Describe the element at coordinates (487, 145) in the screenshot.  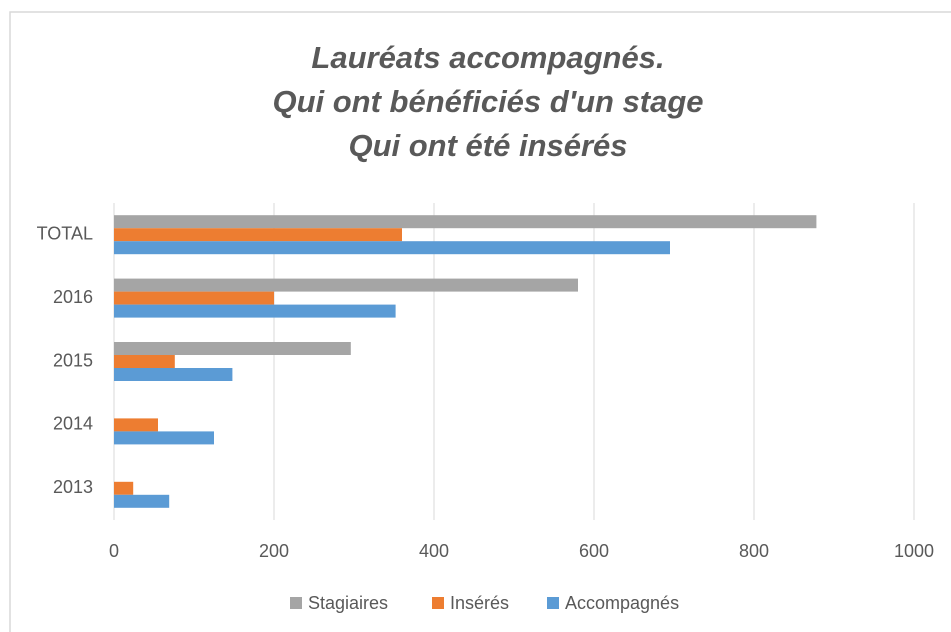
I see `chart-title: Qui ont été insérés` at that location.